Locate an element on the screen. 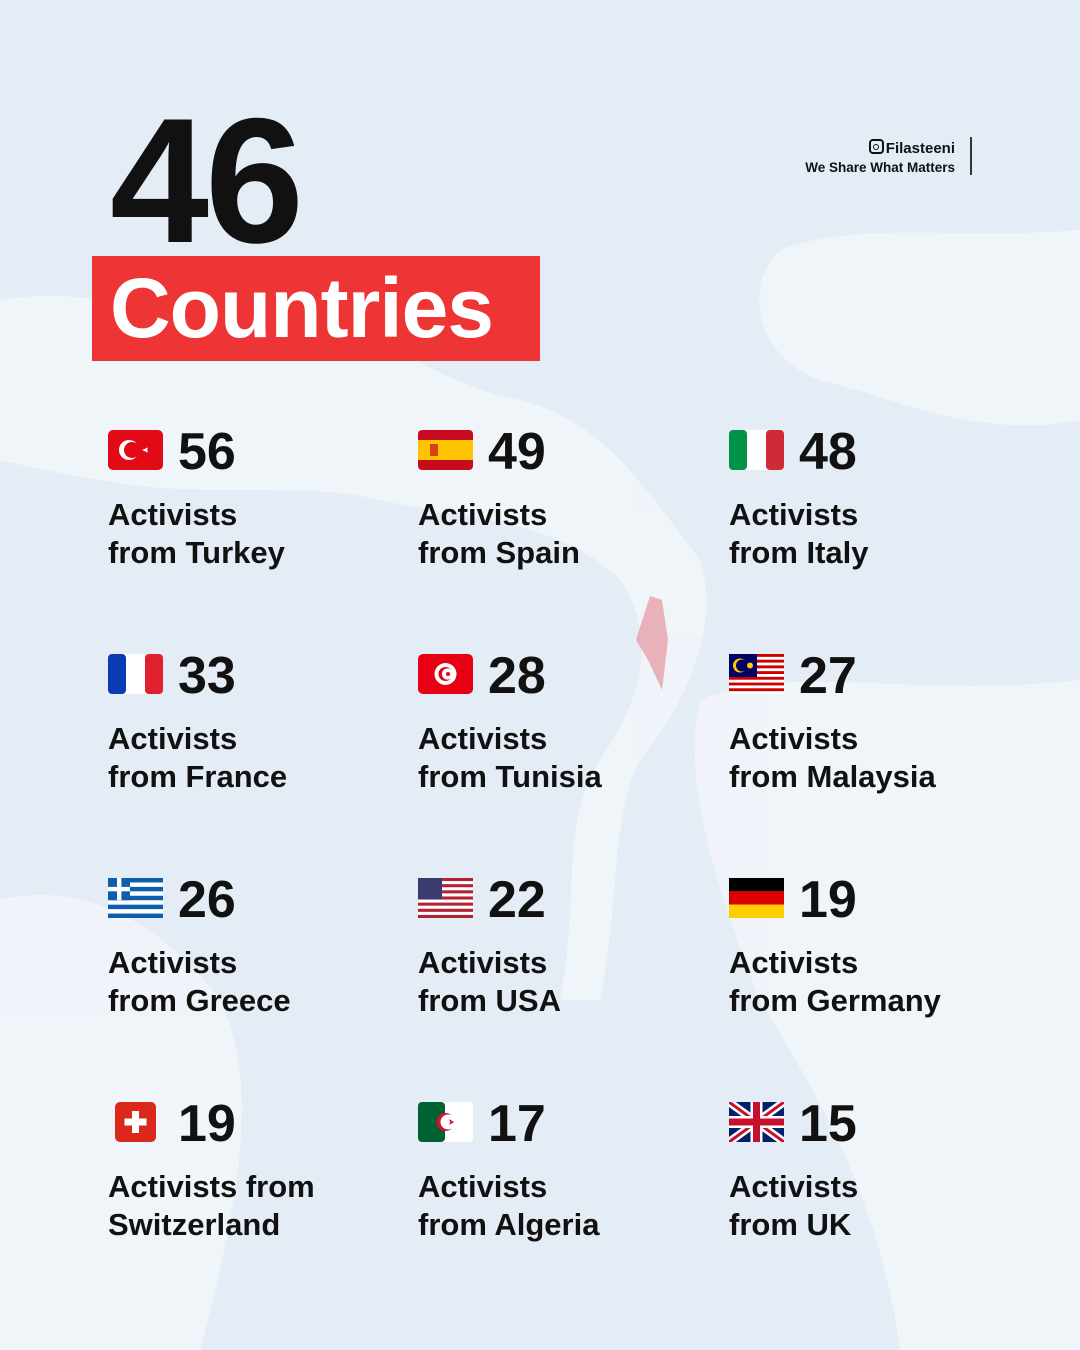  brand-tagline: We Share What Matters is located at coordinates (880, 167).